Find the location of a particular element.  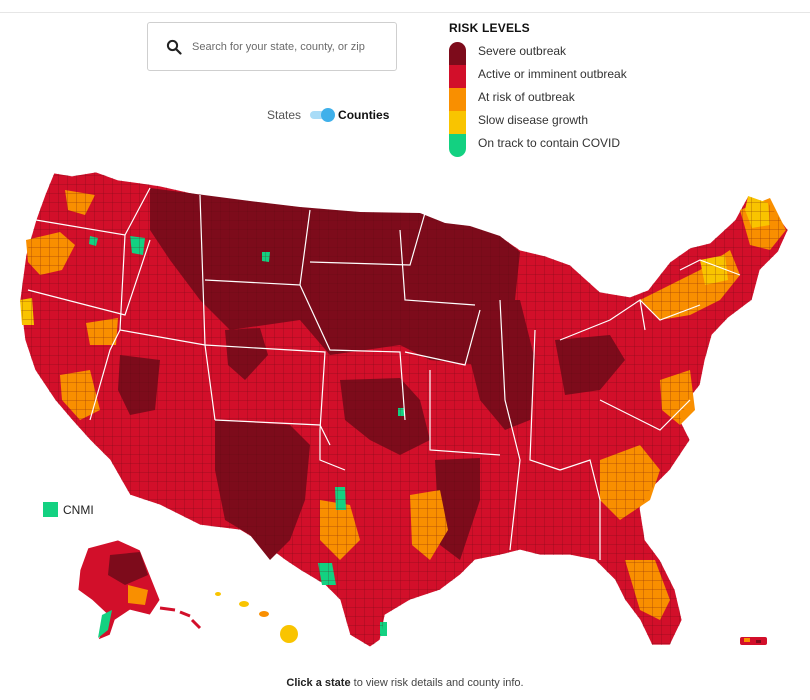

alaska-at-risk is located at coordinates (138, 595).